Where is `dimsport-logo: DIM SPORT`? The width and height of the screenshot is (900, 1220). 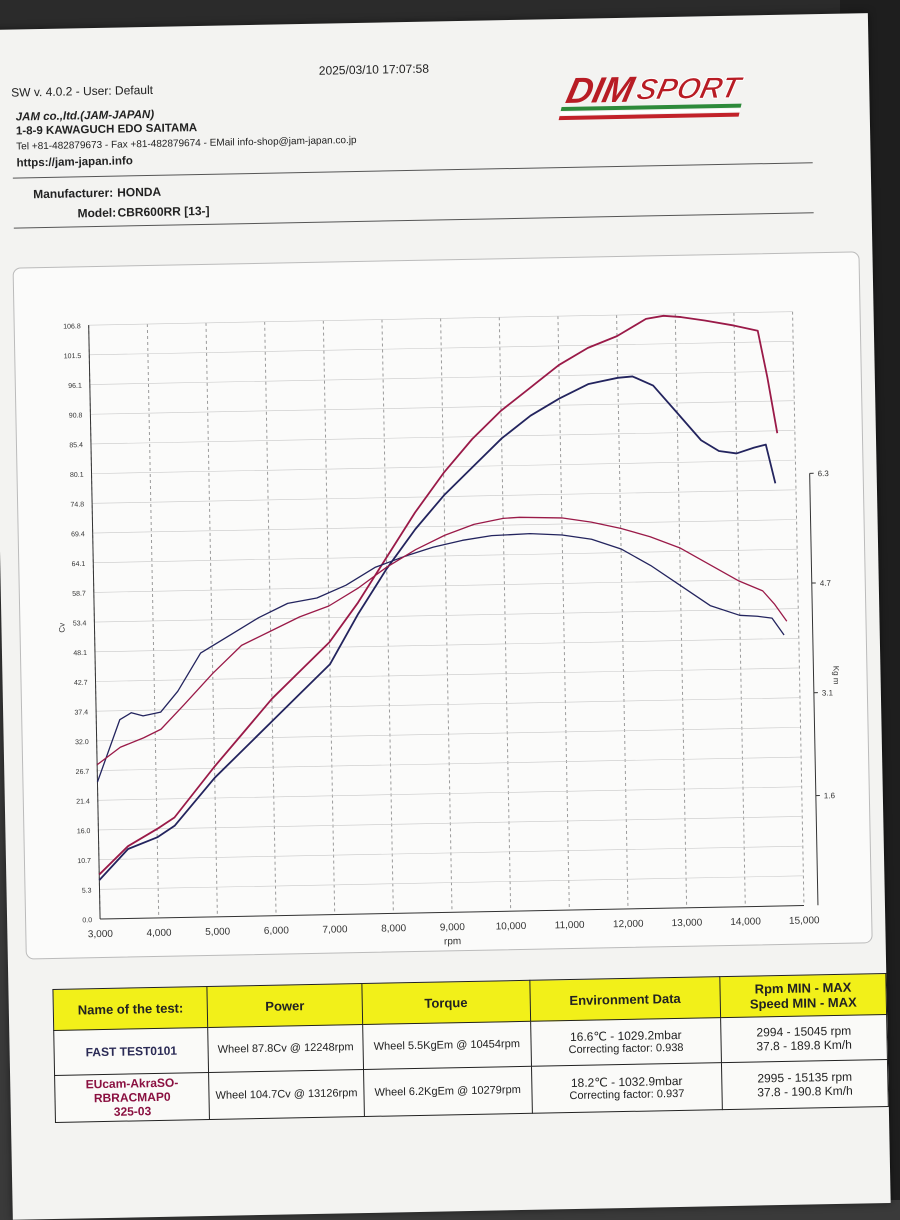 dimsport-logo: DIM SPORT is located at coordinates (661, 97).